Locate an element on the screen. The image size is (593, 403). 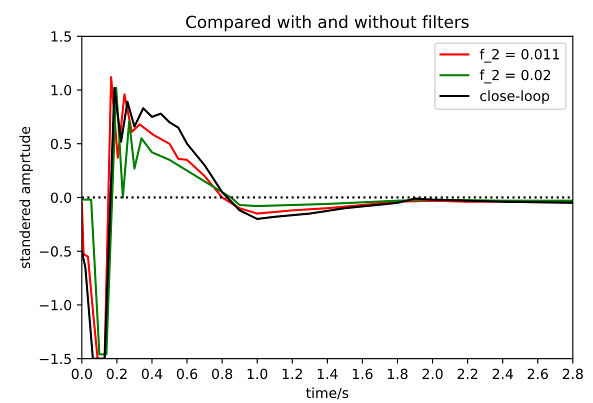
y-tick-label: 1.0 is located at coordinates (62, 90).